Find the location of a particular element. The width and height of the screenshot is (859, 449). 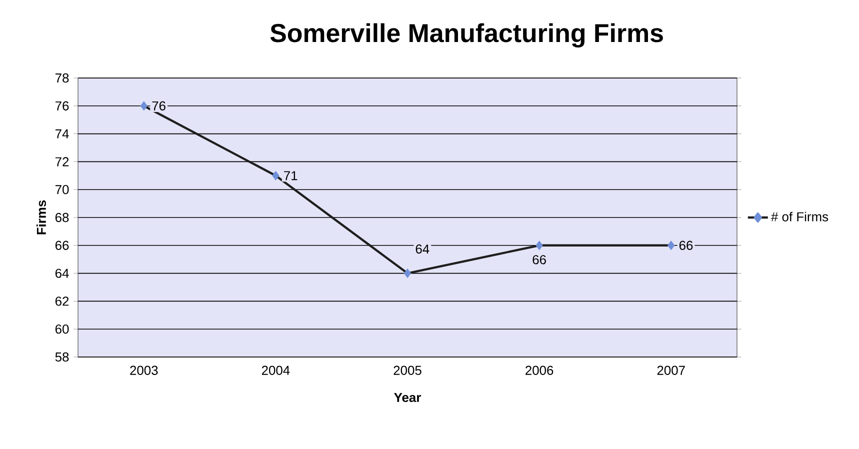

legend-label: # of Firms is located at coordinates (799, 217).